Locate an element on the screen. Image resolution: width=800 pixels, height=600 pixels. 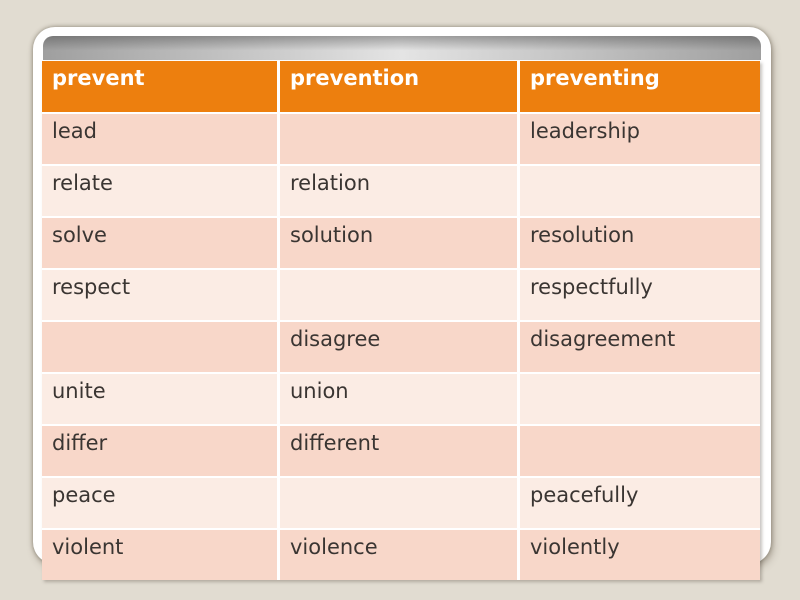
table-row: respect respectfully is located at coordinates (401, 294).